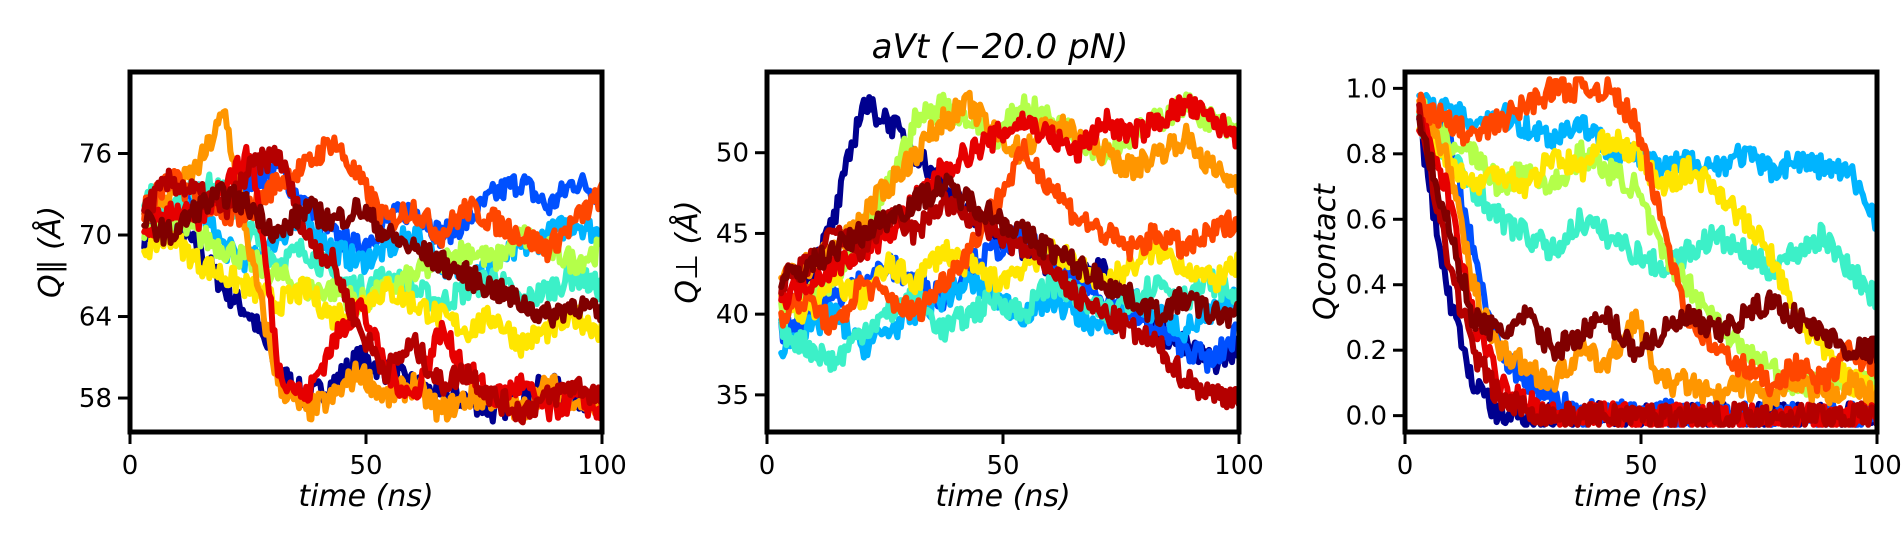 The image size is (1904, 542). What do you see at coordinates (1366, 286) in the screenshot?
I see `y-tick-label: 0.4` at bounding box center [1366, 286].